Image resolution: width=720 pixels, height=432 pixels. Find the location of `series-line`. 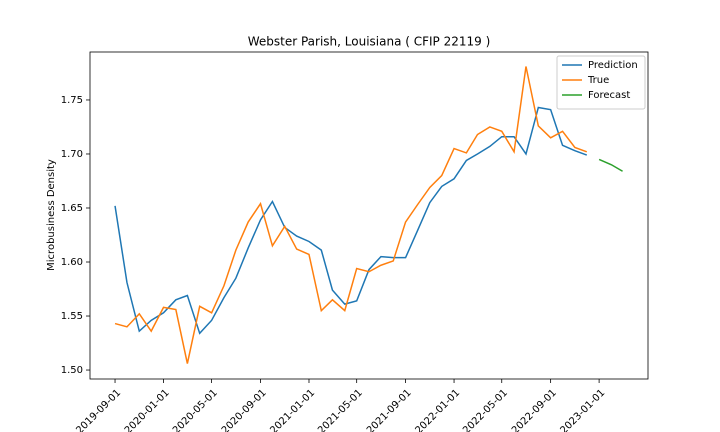

series-line is located at coordinates (610, 165).